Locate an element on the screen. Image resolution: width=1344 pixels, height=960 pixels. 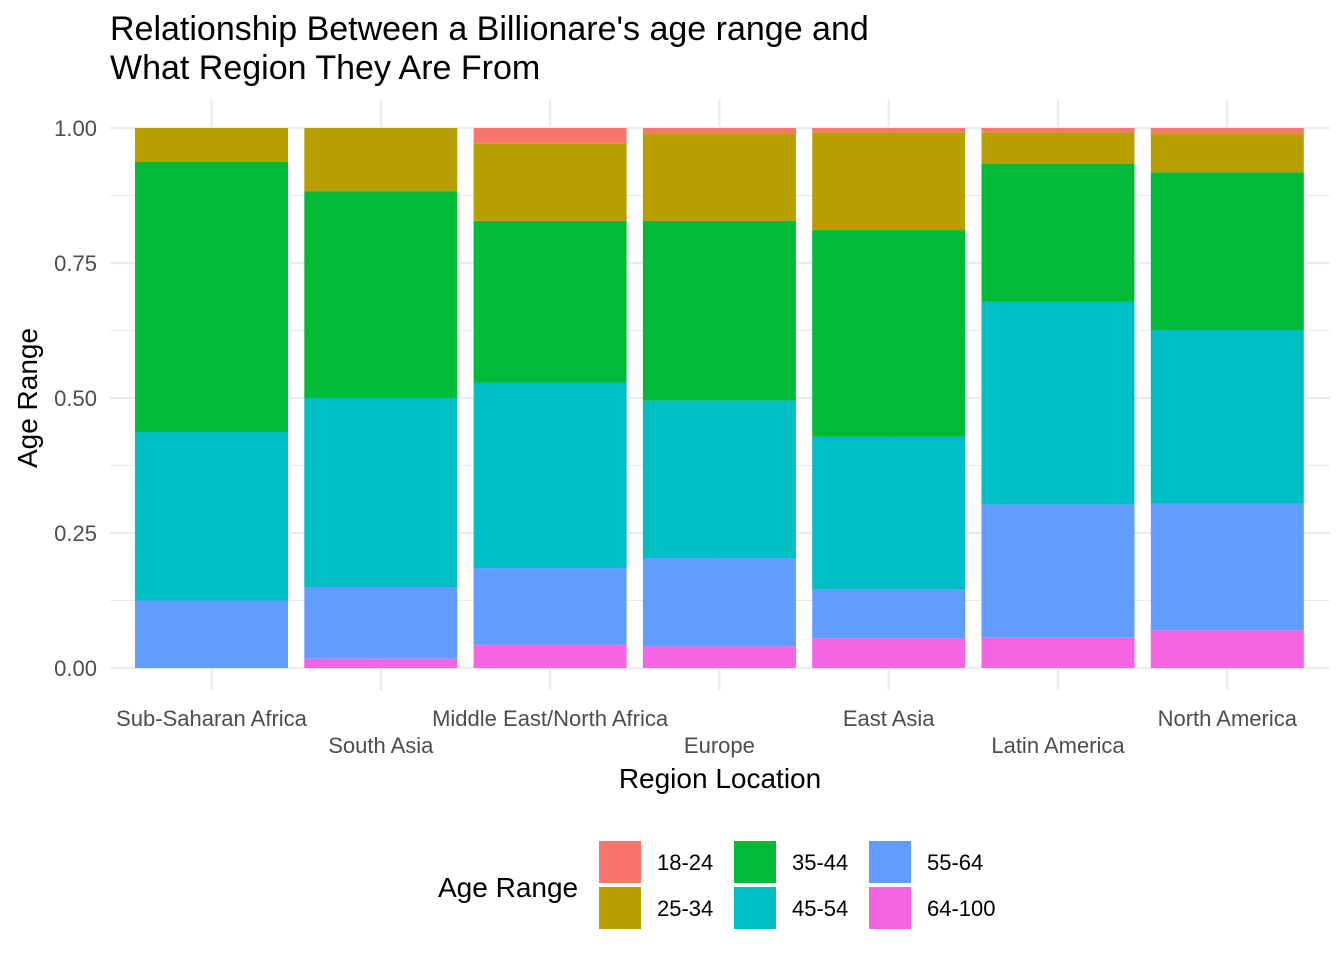
y-tick-label: 1.00 is located at coordinates (75, 128).